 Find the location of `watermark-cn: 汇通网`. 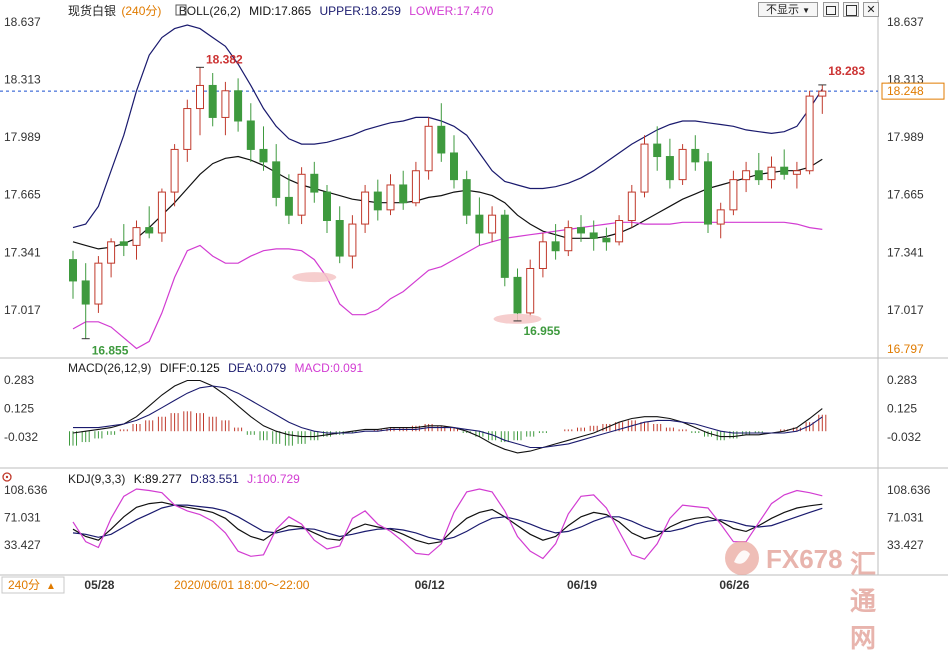

watermark-cn: 汇通网 is located at coordinates (863, 601).